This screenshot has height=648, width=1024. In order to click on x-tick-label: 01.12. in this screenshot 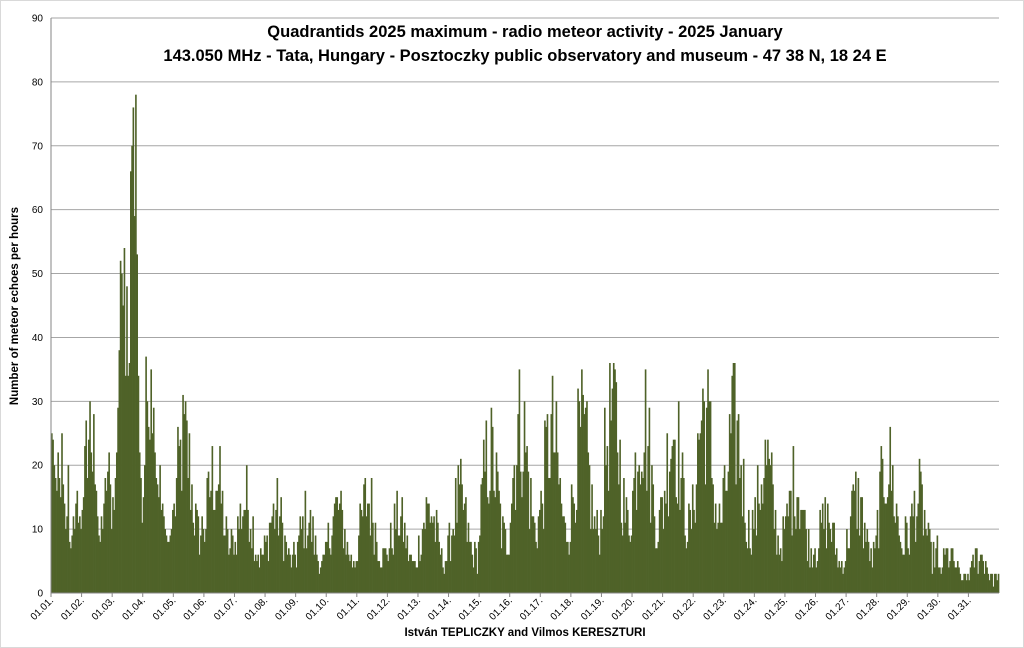, I will do `click(378, 608)`.